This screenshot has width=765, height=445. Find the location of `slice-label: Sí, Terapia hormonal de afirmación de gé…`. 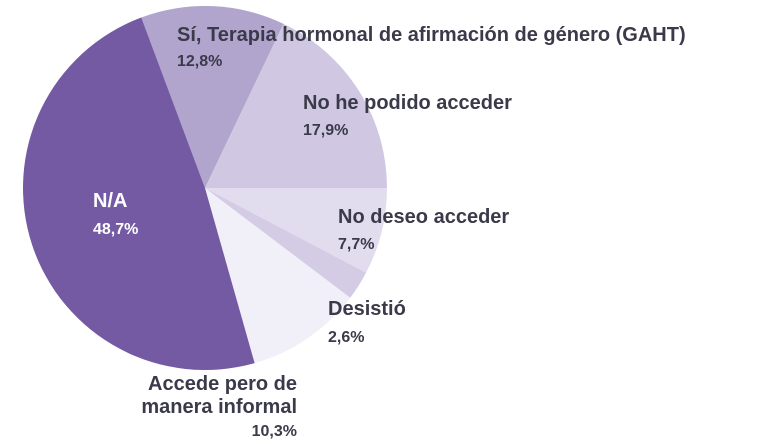

slice-label: Sí, Terapia hormonal de afirmación de gé… is located at coordinates (431, 35).